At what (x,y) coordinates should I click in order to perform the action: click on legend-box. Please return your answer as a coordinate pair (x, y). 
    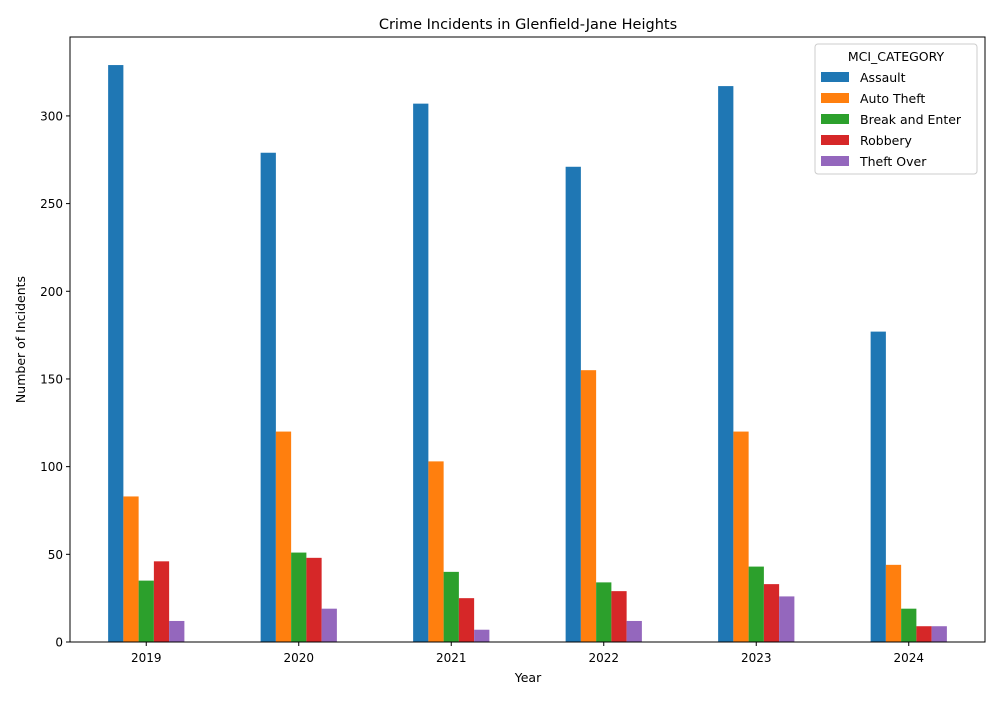
    Looking at the image, I should click on (896, 109).